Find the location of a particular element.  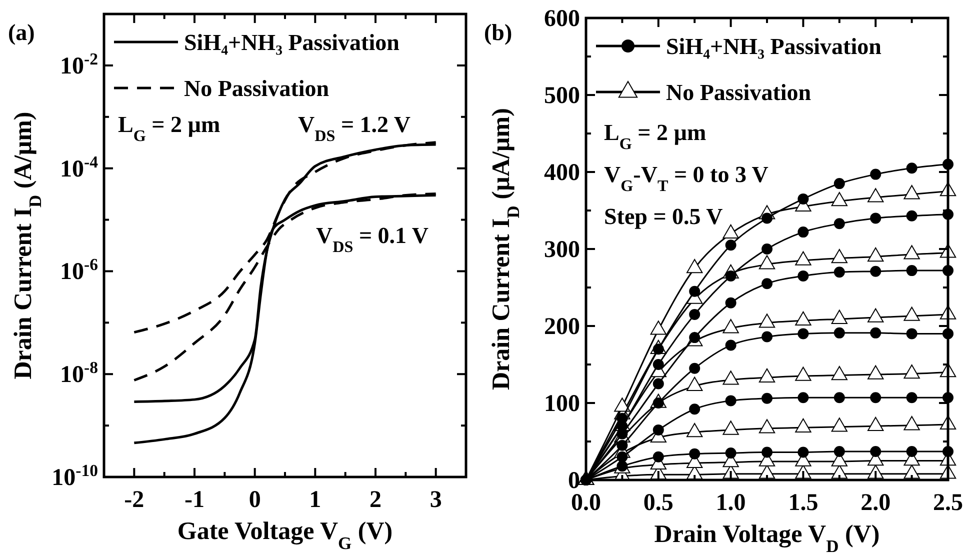

text: (a) is located at coordinates (21, 32).